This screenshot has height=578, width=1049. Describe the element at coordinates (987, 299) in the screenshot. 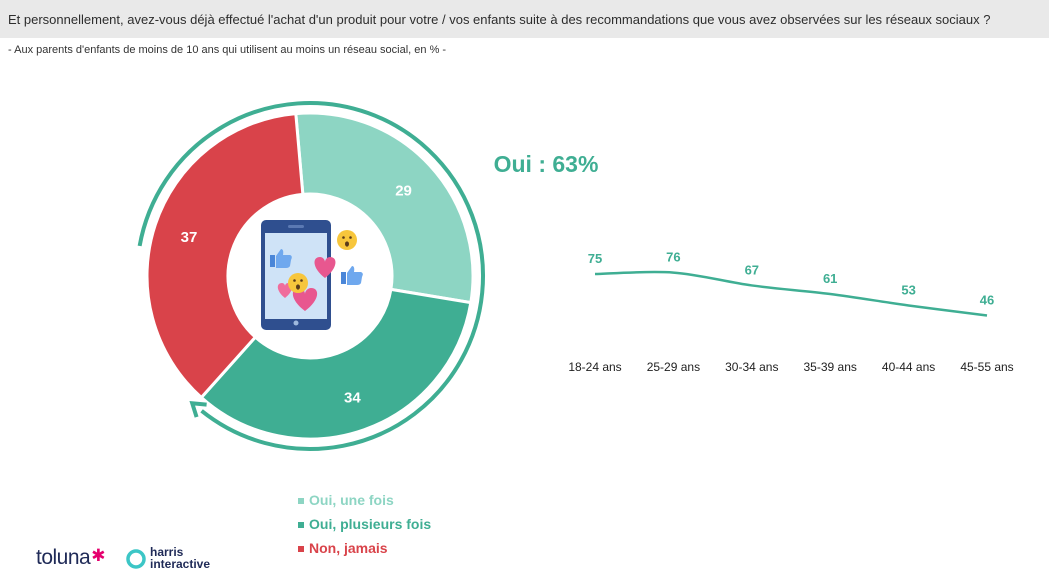

I see `line-value-label: 46` at that location.